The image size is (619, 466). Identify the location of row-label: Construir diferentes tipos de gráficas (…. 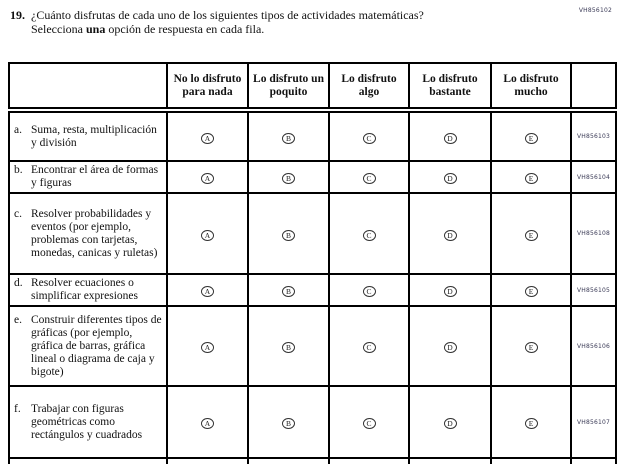
(96, 345).